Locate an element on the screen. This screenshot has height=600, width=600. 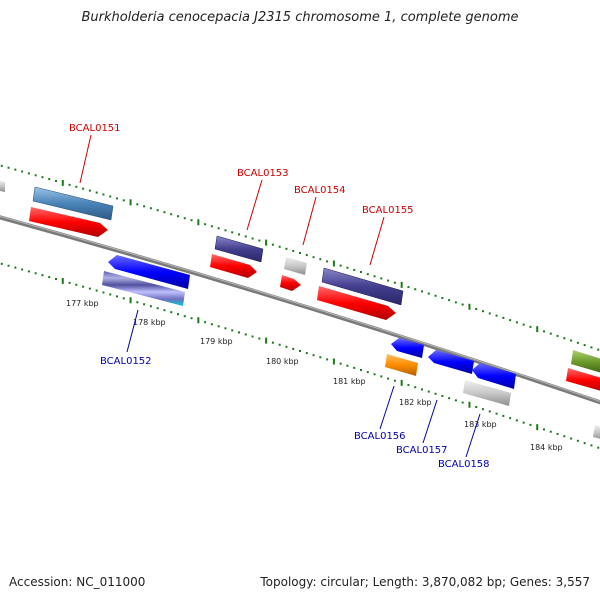
accession-text: Accession: NC_011000 is located at coordinates (77, 582).